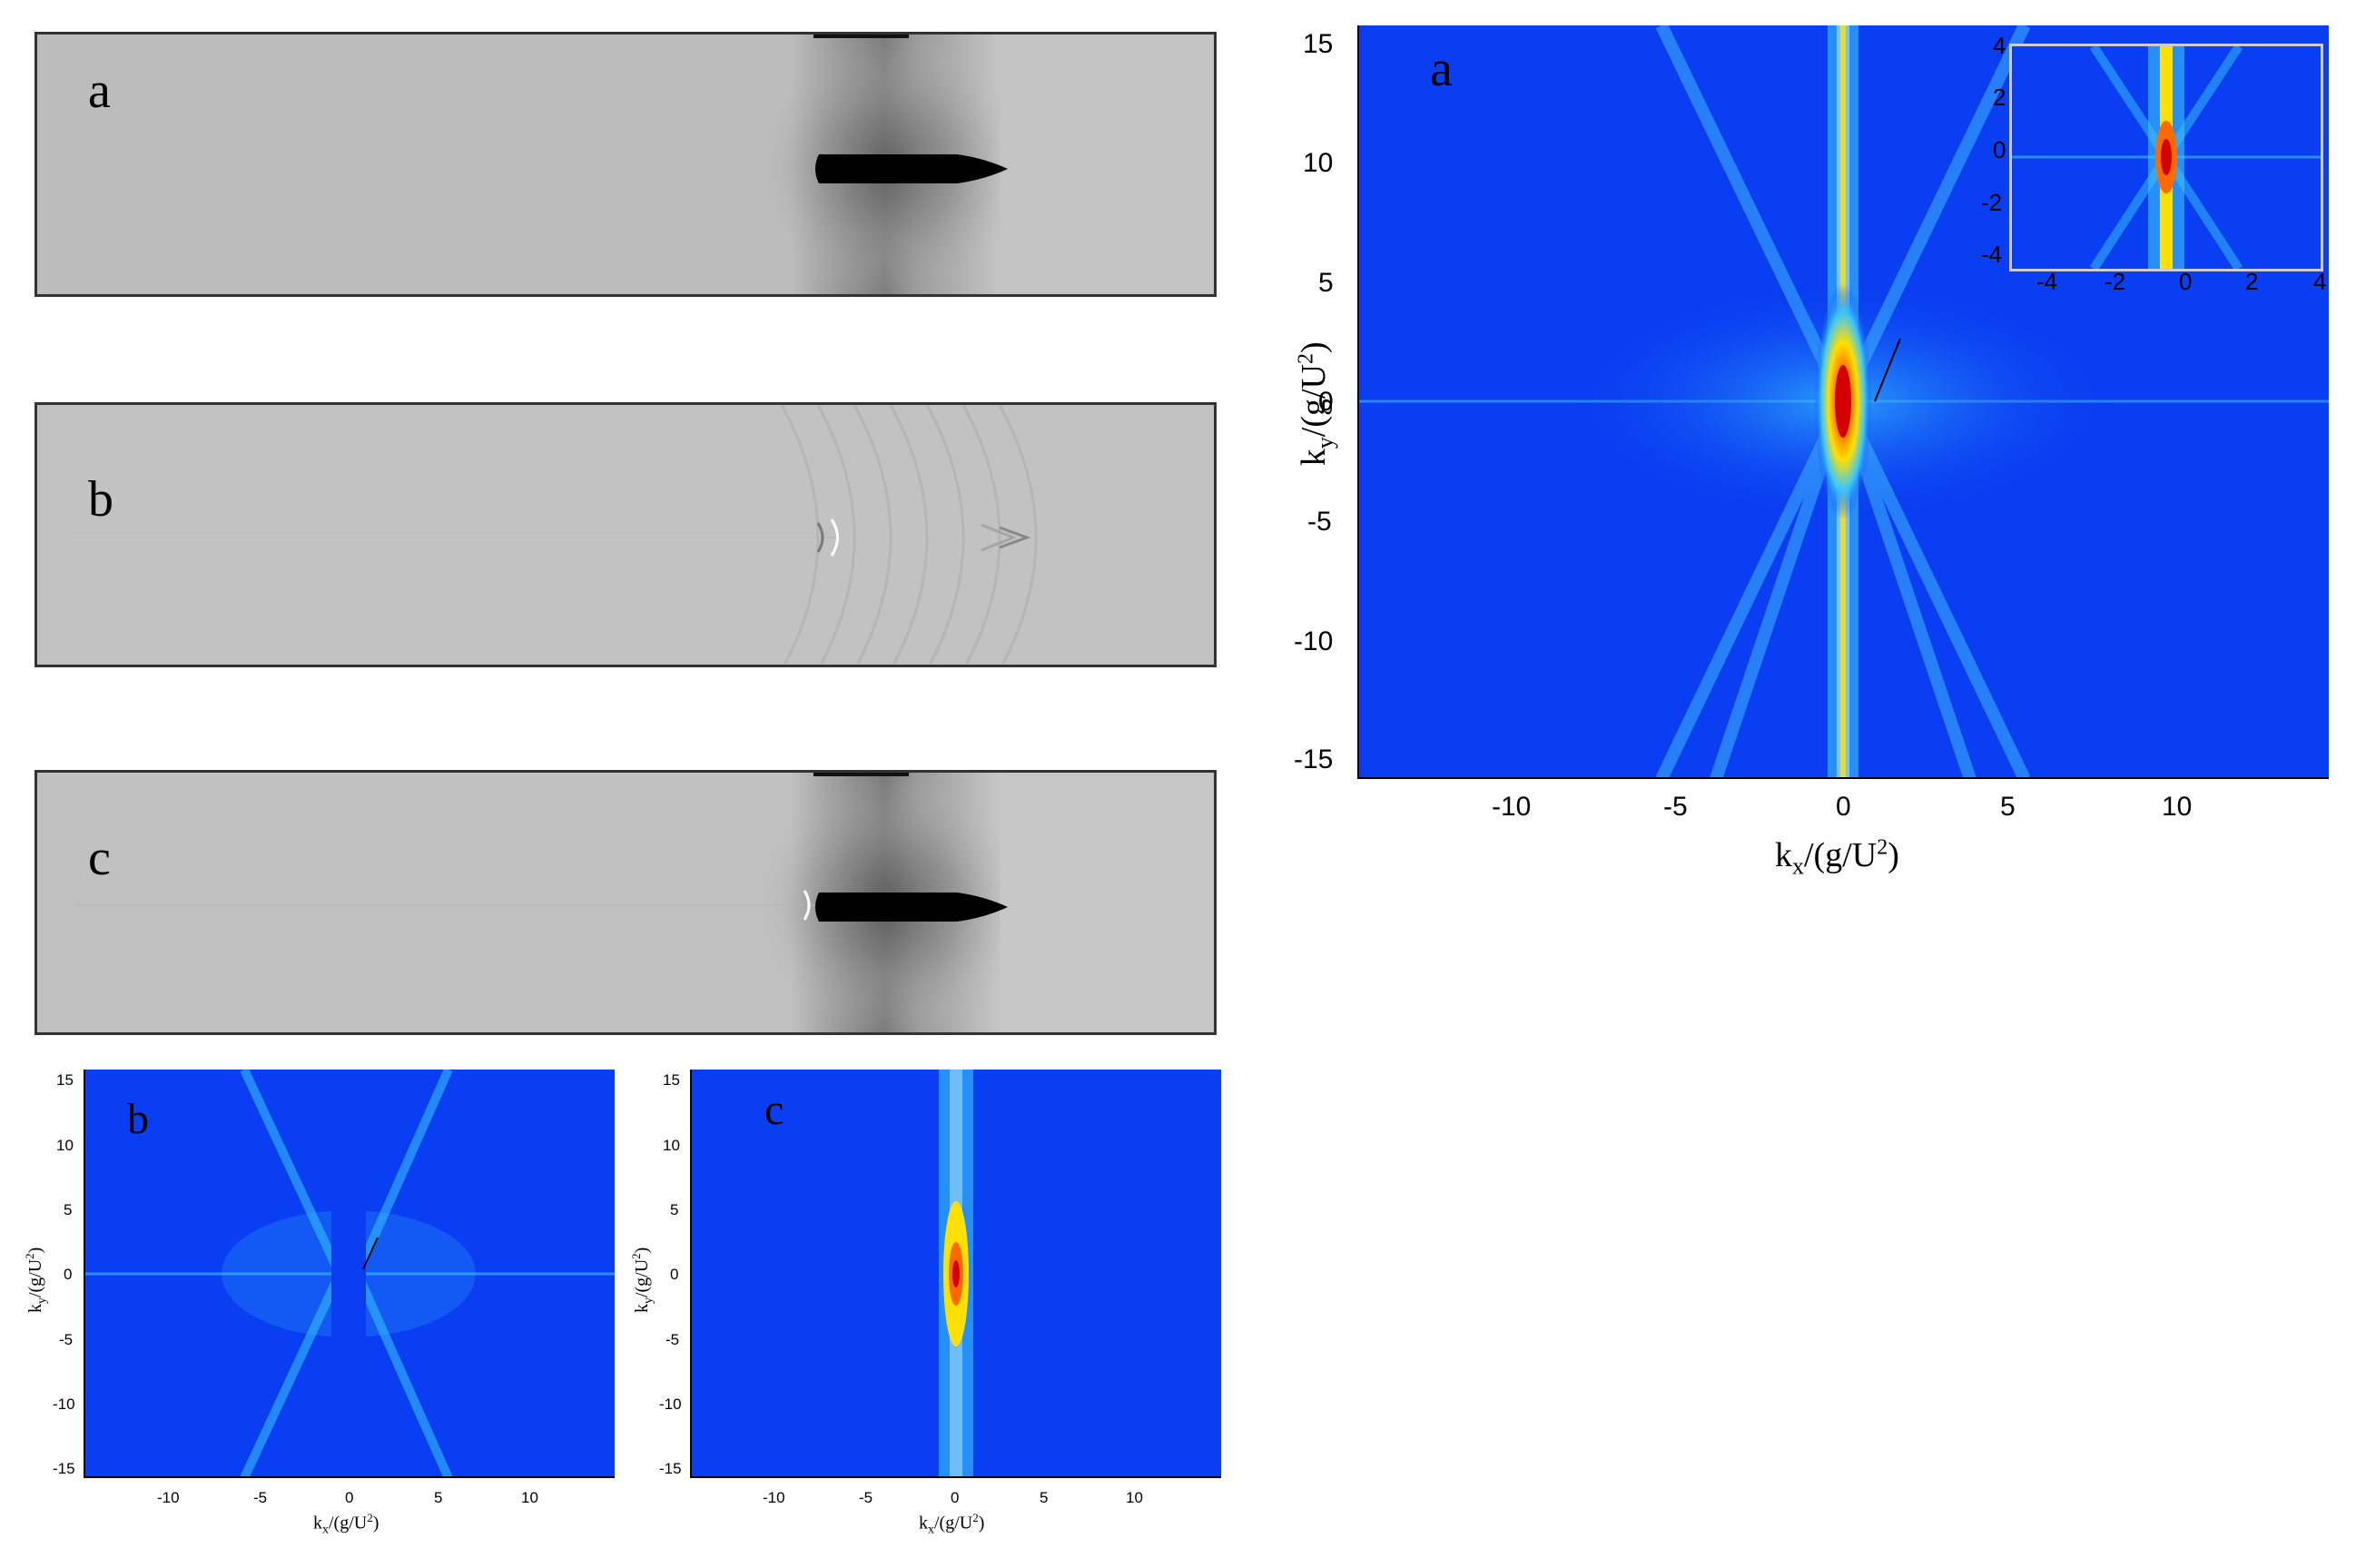 This screenshot has width=2356, height=1568. Describe the element at coordinates (2186, 282) in the screenshot. I see `inset-xtick: 0` at that location.